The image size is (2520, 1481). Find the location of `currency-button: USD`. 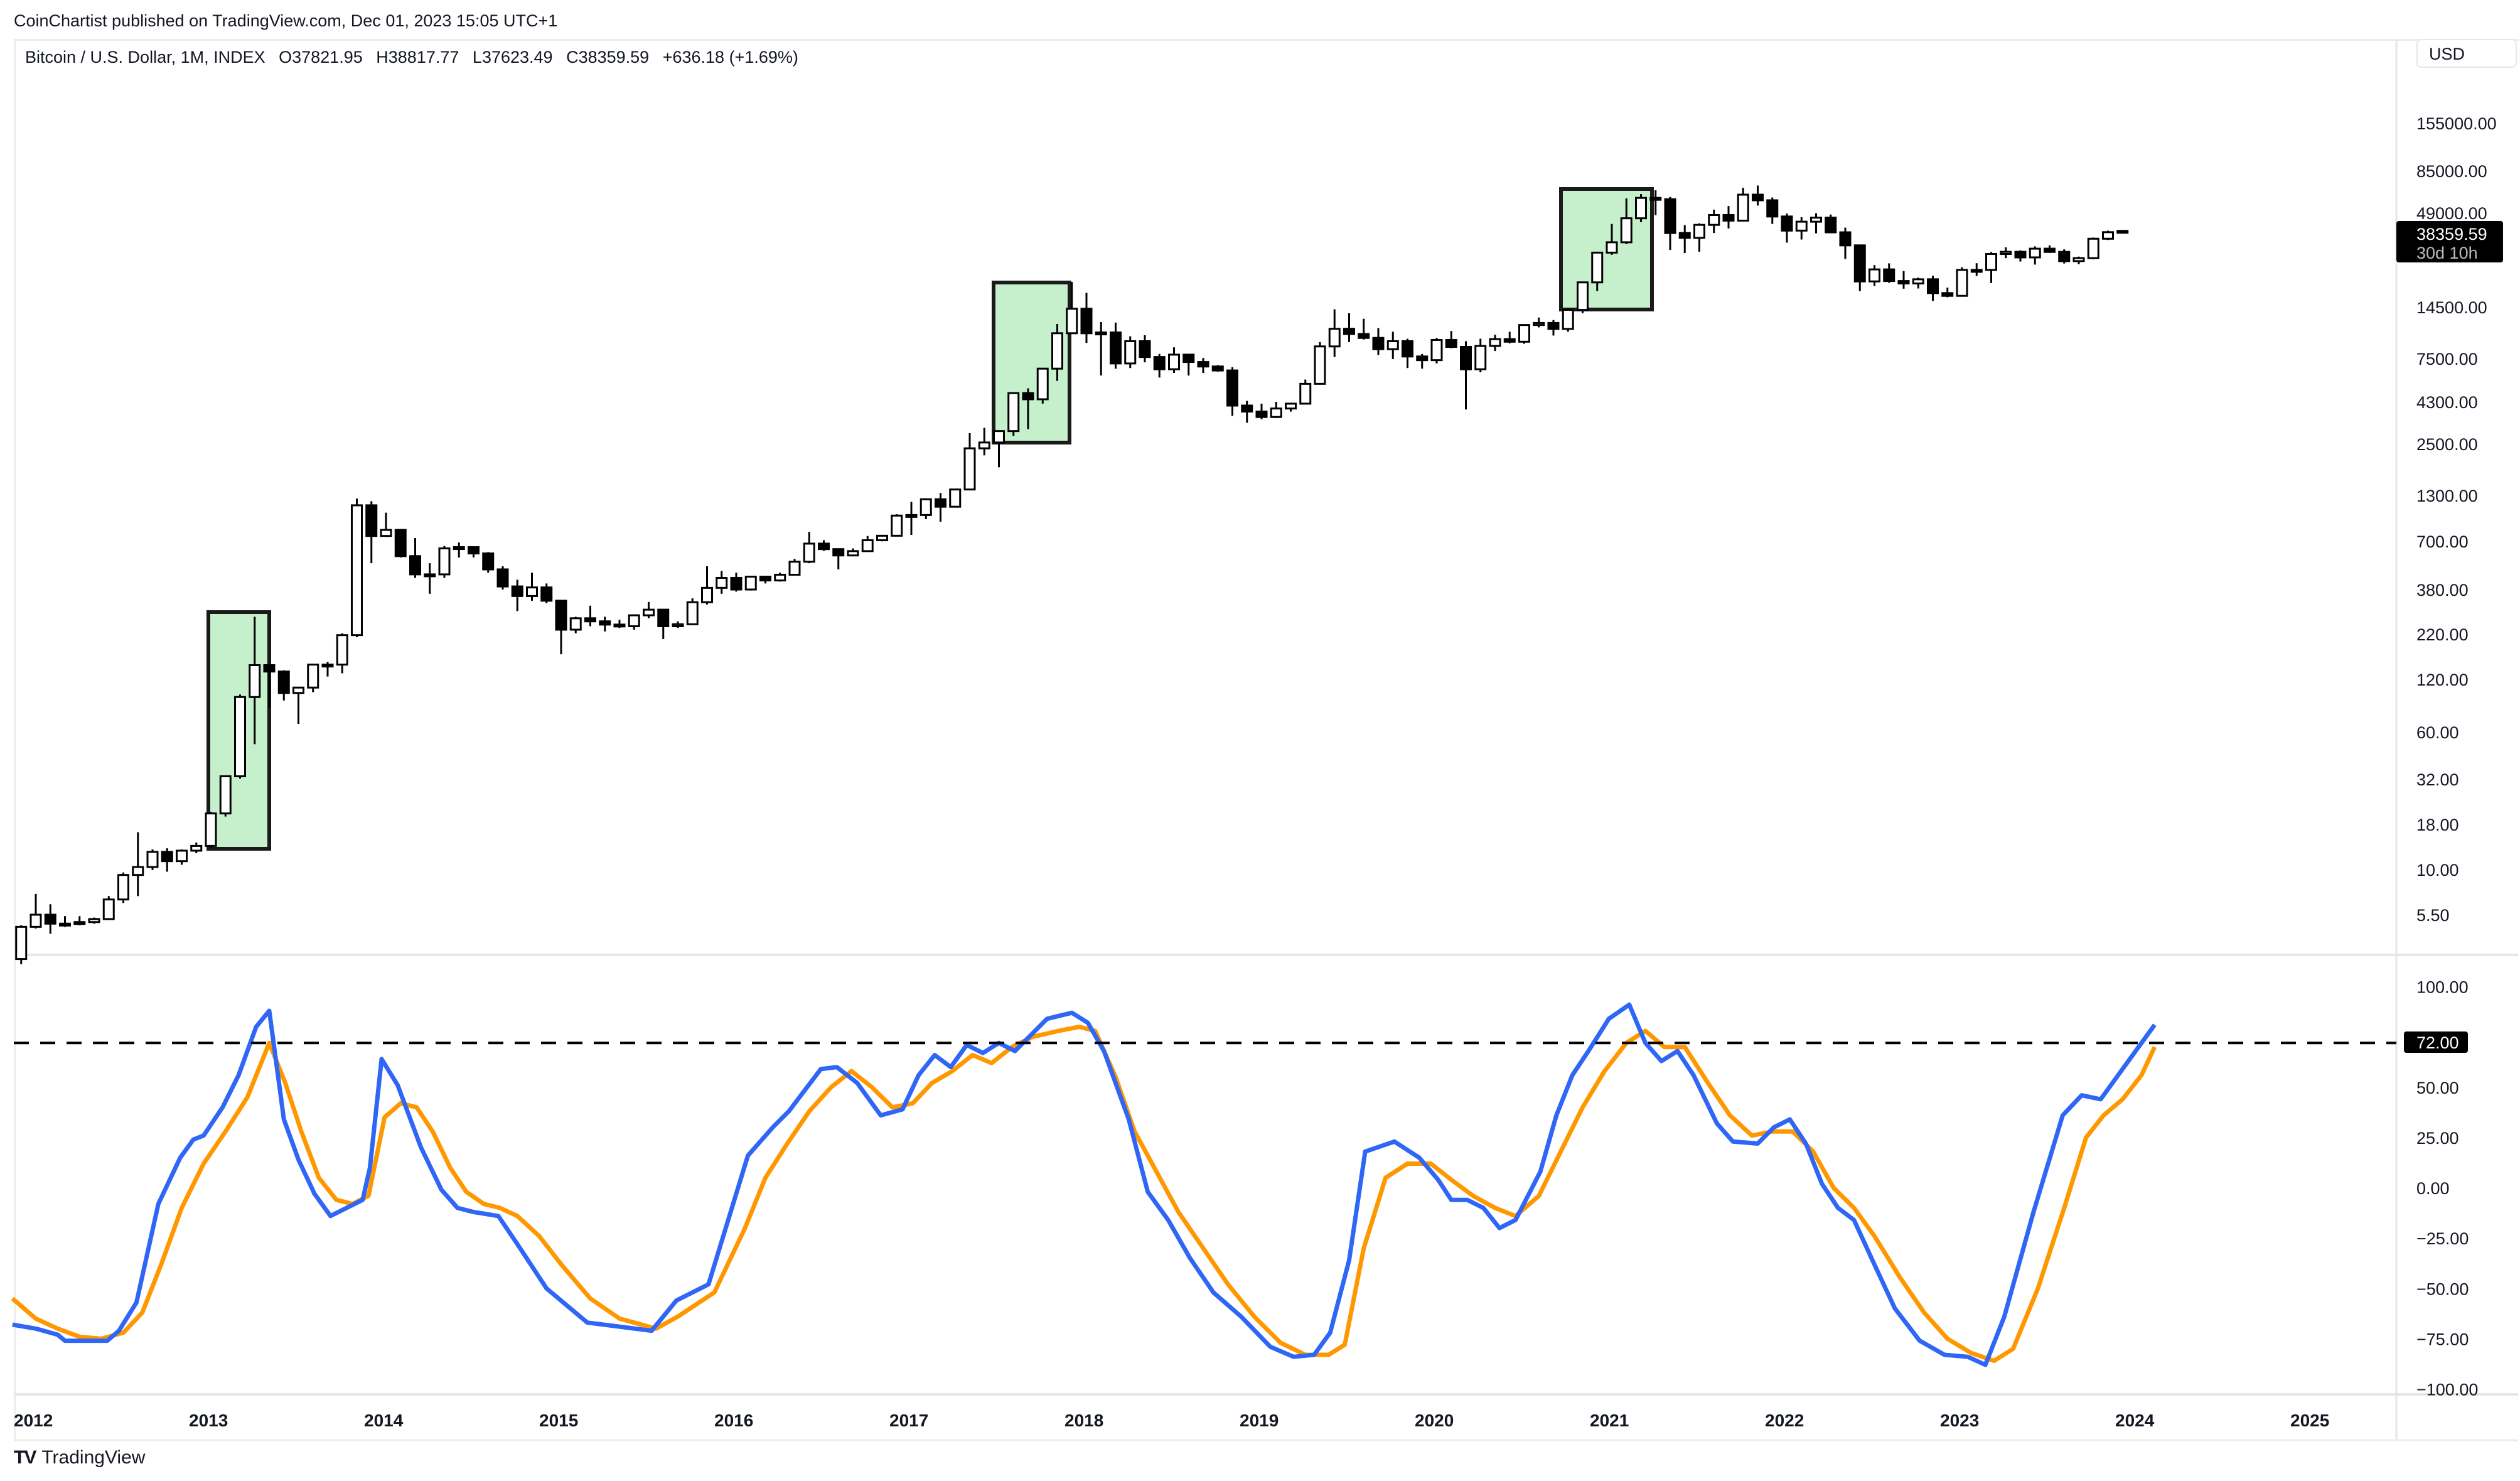

currency-button: USD is located at coordinates (2466, 53).